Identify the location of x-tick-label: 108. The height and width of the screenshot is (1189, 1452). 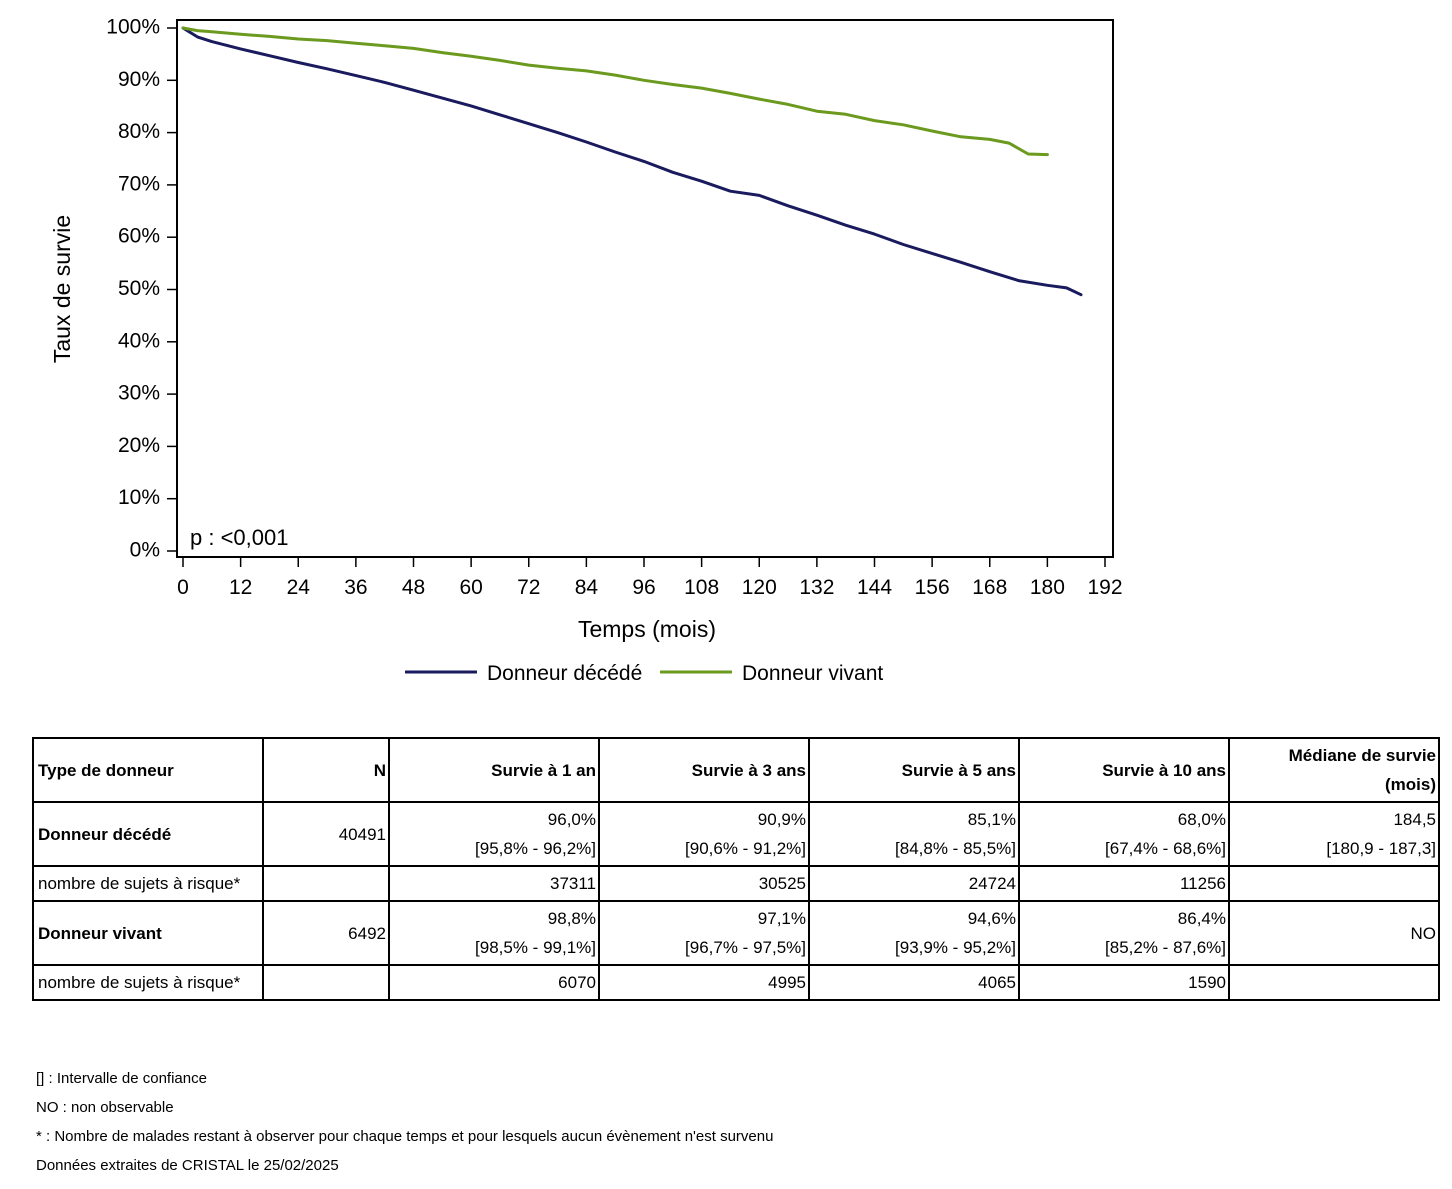
(701, 587).